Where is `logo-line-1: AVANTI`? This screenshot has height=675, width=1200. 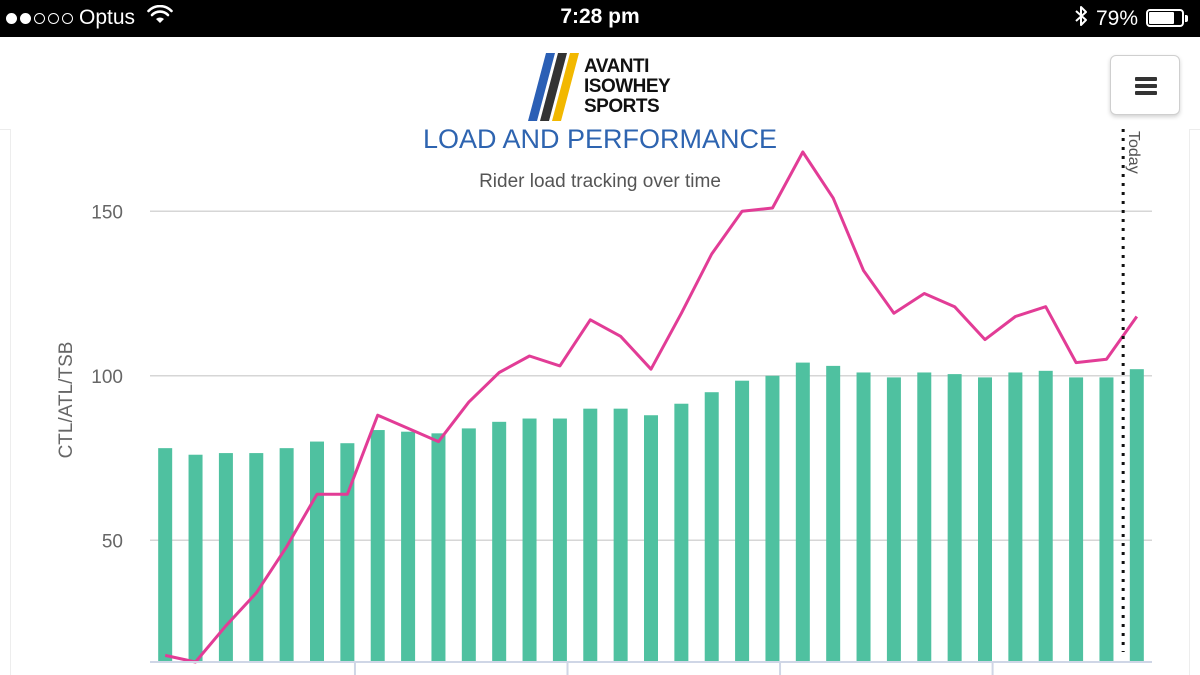 logo-line-1: AVANTI is located at coordinates (616, 66).